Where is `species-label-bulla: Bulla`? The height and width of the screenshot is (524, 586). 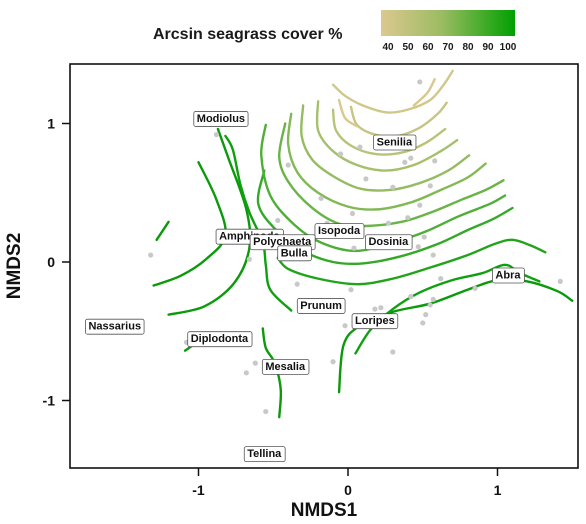 species-label-bulla: Bulla is located at coordinates (294, 253).